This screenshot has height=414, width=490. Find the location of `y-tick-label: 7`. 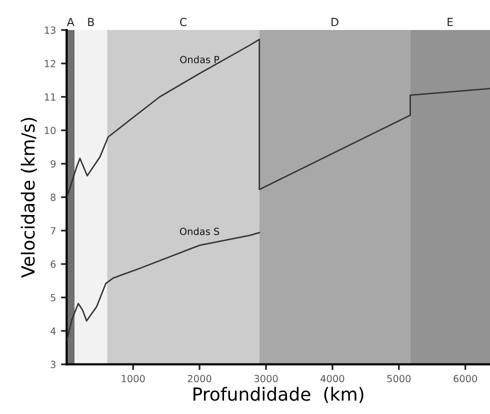

y-tick-label: 7 is located at coordinates (53, 230).